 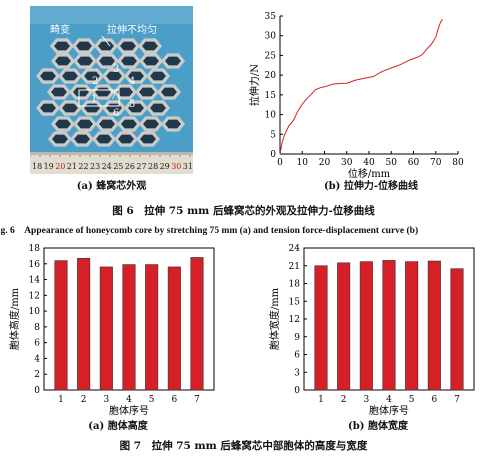 I want to click on photo-caption: (a) 蜂窝芯外观, so click(x=111, y=186).